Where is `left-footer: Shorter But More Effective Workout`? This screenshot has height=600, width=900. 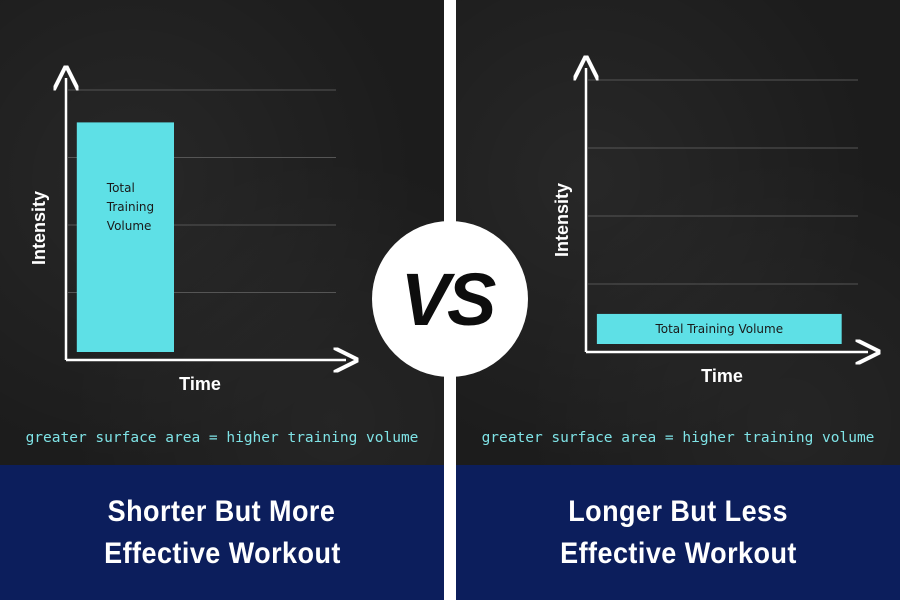
left-footer: Shorter But More Effective Workout is located at coordinates (222, 532).